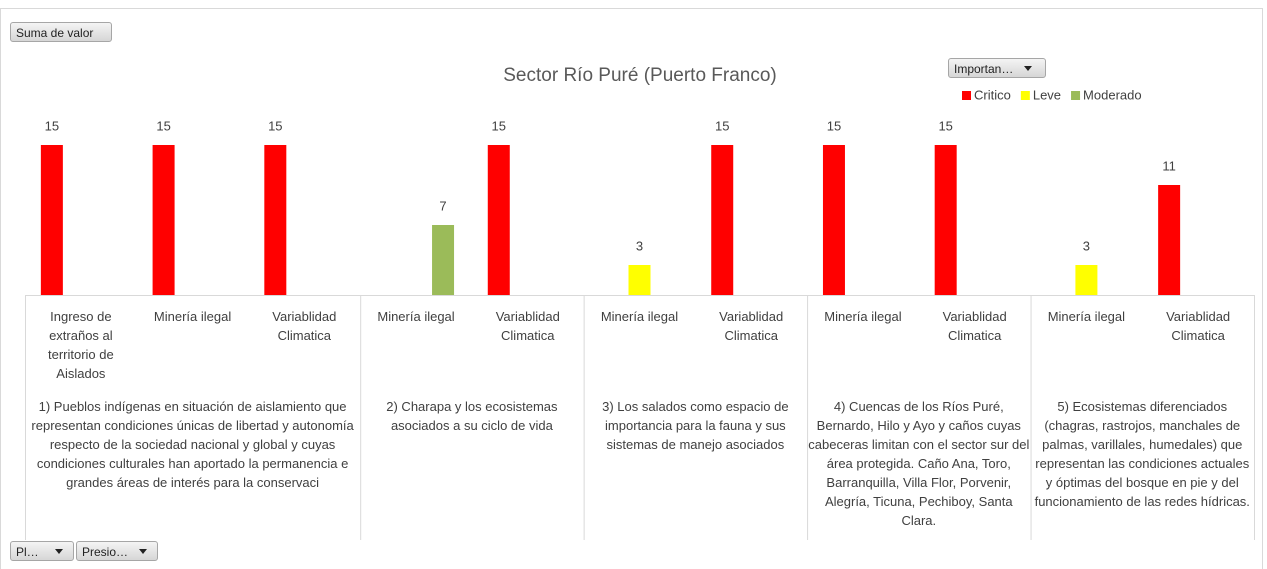 This screenshot has width=1267, height=569. Describe the element at coordinates (1047, 94) in the screenshot. I see `legend-label: Leve` at that location.